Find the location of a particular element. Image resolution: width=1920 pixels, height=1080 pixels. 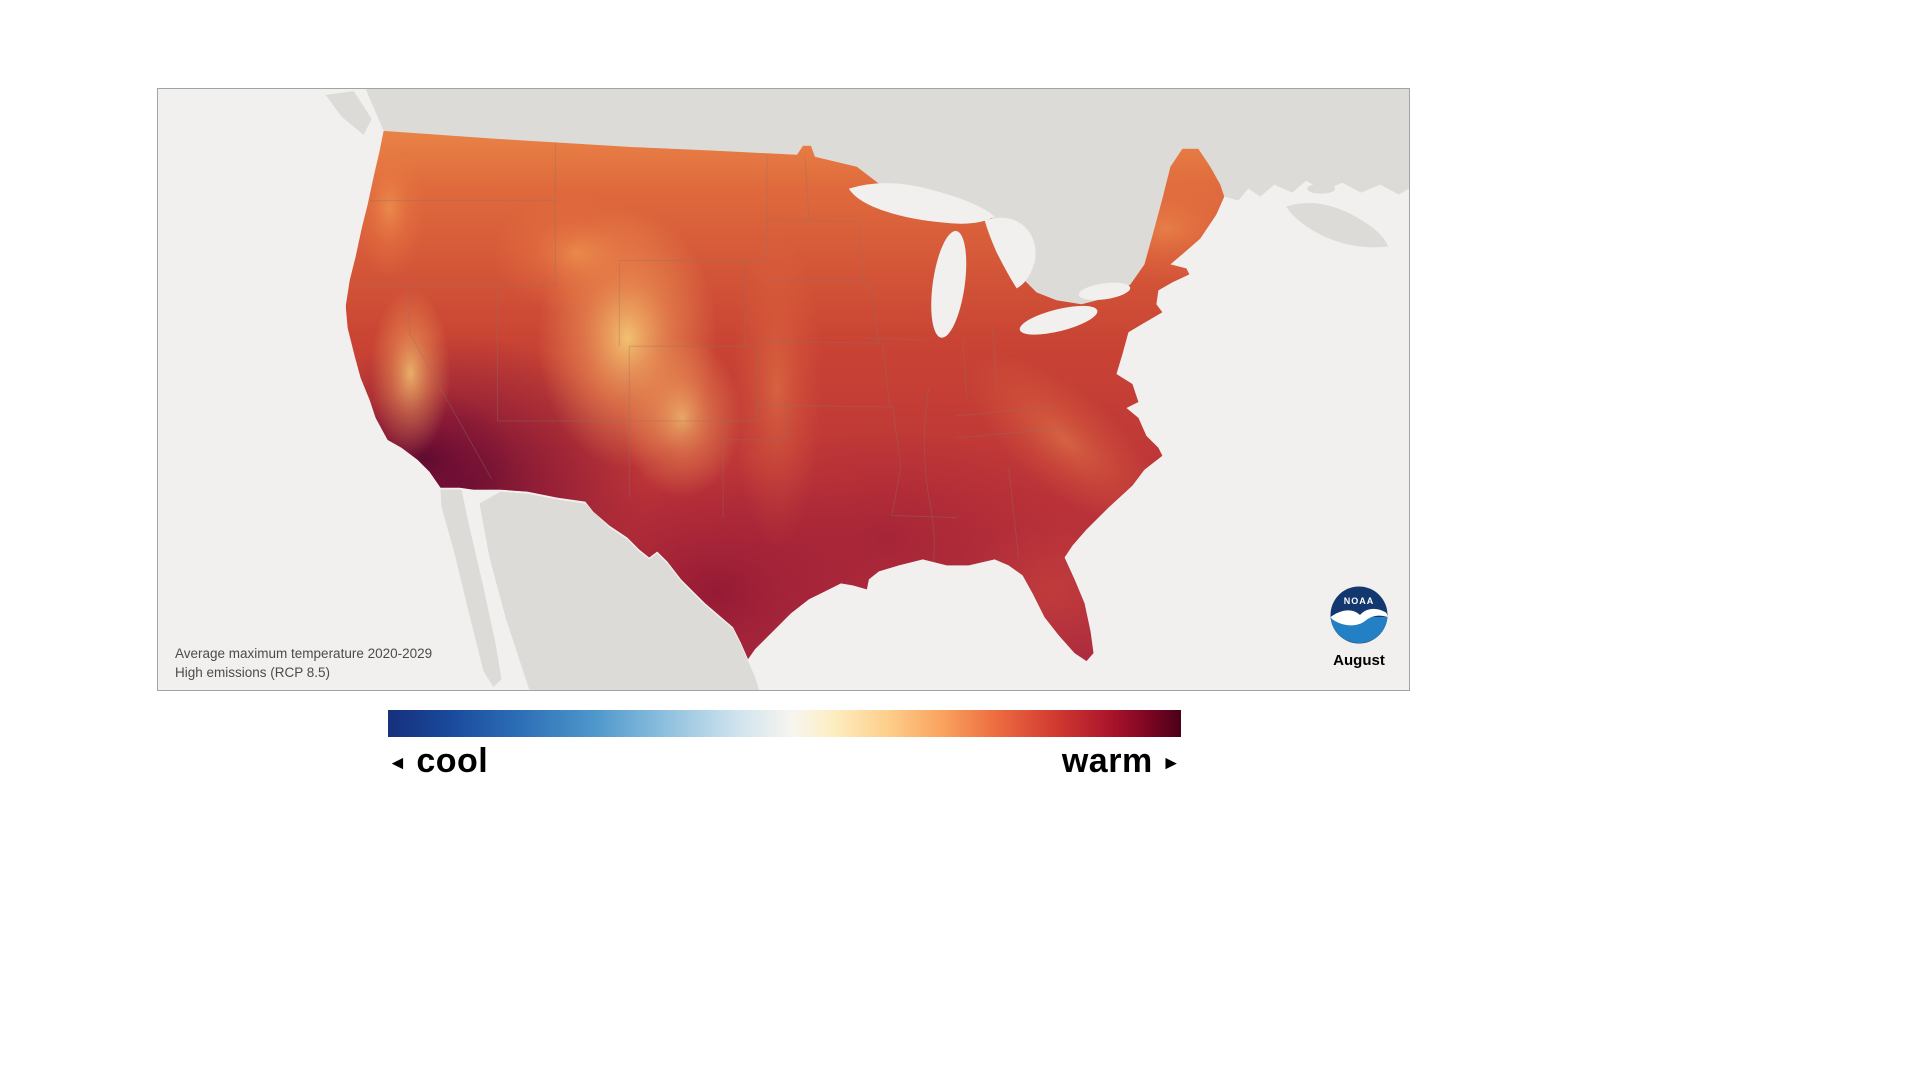

cool-arrow-icon: ◄ is located at coordinates (398, 763).